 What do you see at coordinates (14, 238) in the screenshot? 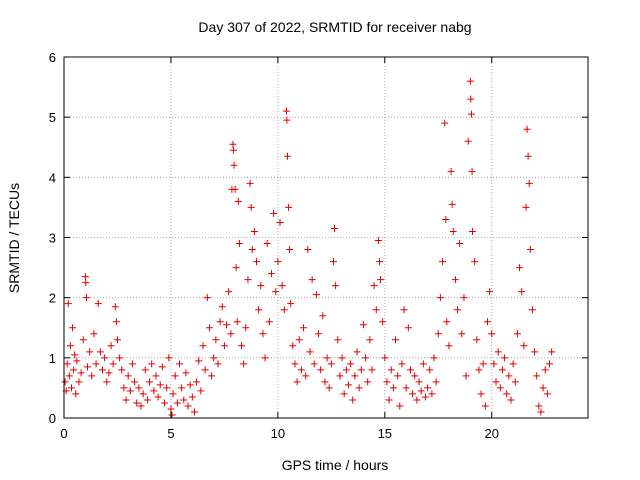
I see `y-axis-label: SRMTID / TECUs` at bounding box center [14, 238].